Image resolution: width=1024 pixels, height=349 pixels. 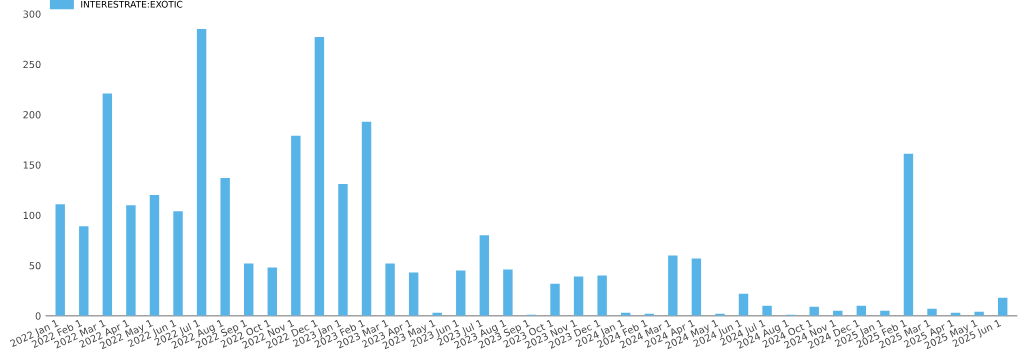 I want to click on legend-label: INTERESTRATE:EXOTIC, so click(x=132, y=4).